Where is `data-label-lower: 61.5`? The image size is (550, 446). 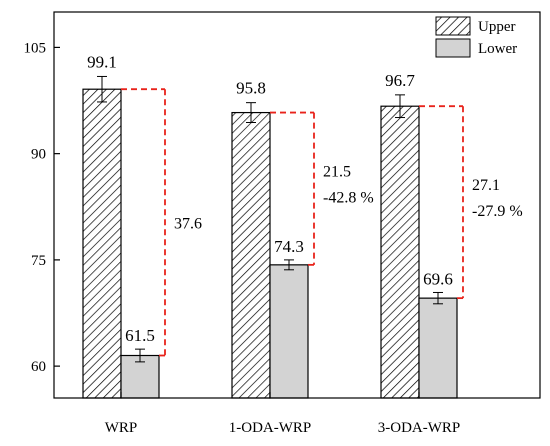 data-label-lower: 61.5 is located at coordinates (140, 335).